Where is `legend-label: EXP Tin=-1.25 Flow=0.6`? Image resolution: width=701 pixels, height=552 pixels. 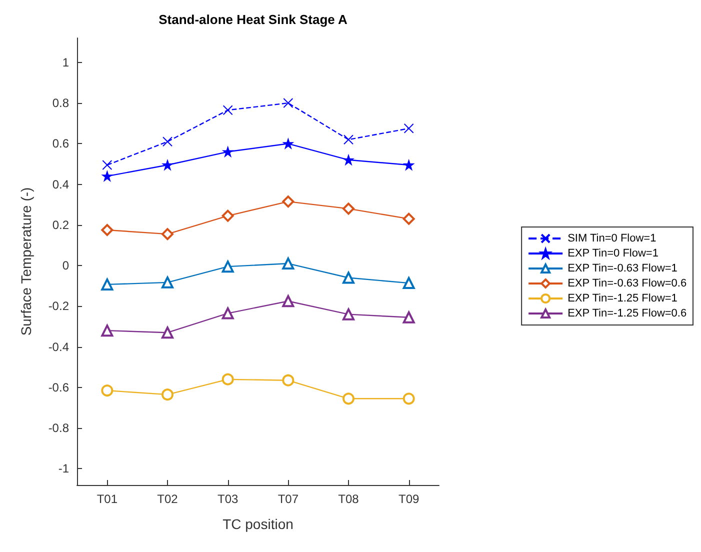
legend-label: EXP Tin=-1.25 Flow=0.6 is located at coordinates (627, 314).